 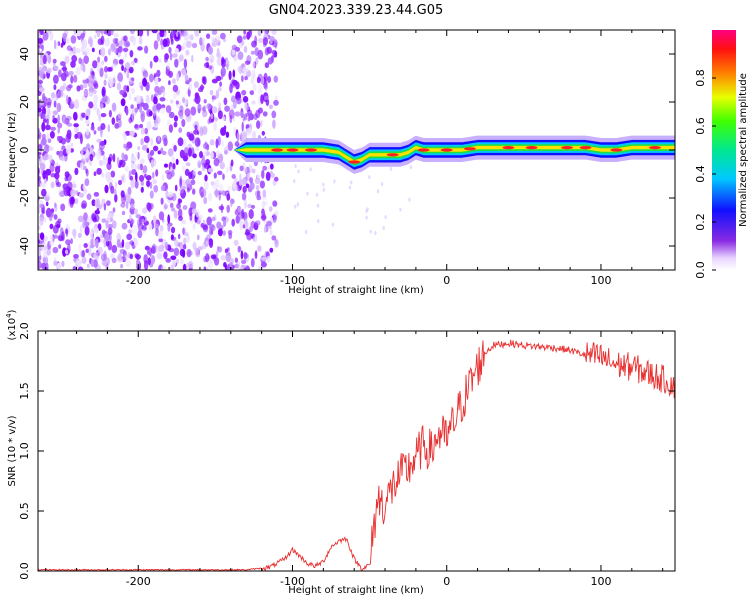 What do you see at coordinates (24, 54) in the screenshot?
I see `spectrogram-y-tick-label: 40` at bounding box center [24, 54].